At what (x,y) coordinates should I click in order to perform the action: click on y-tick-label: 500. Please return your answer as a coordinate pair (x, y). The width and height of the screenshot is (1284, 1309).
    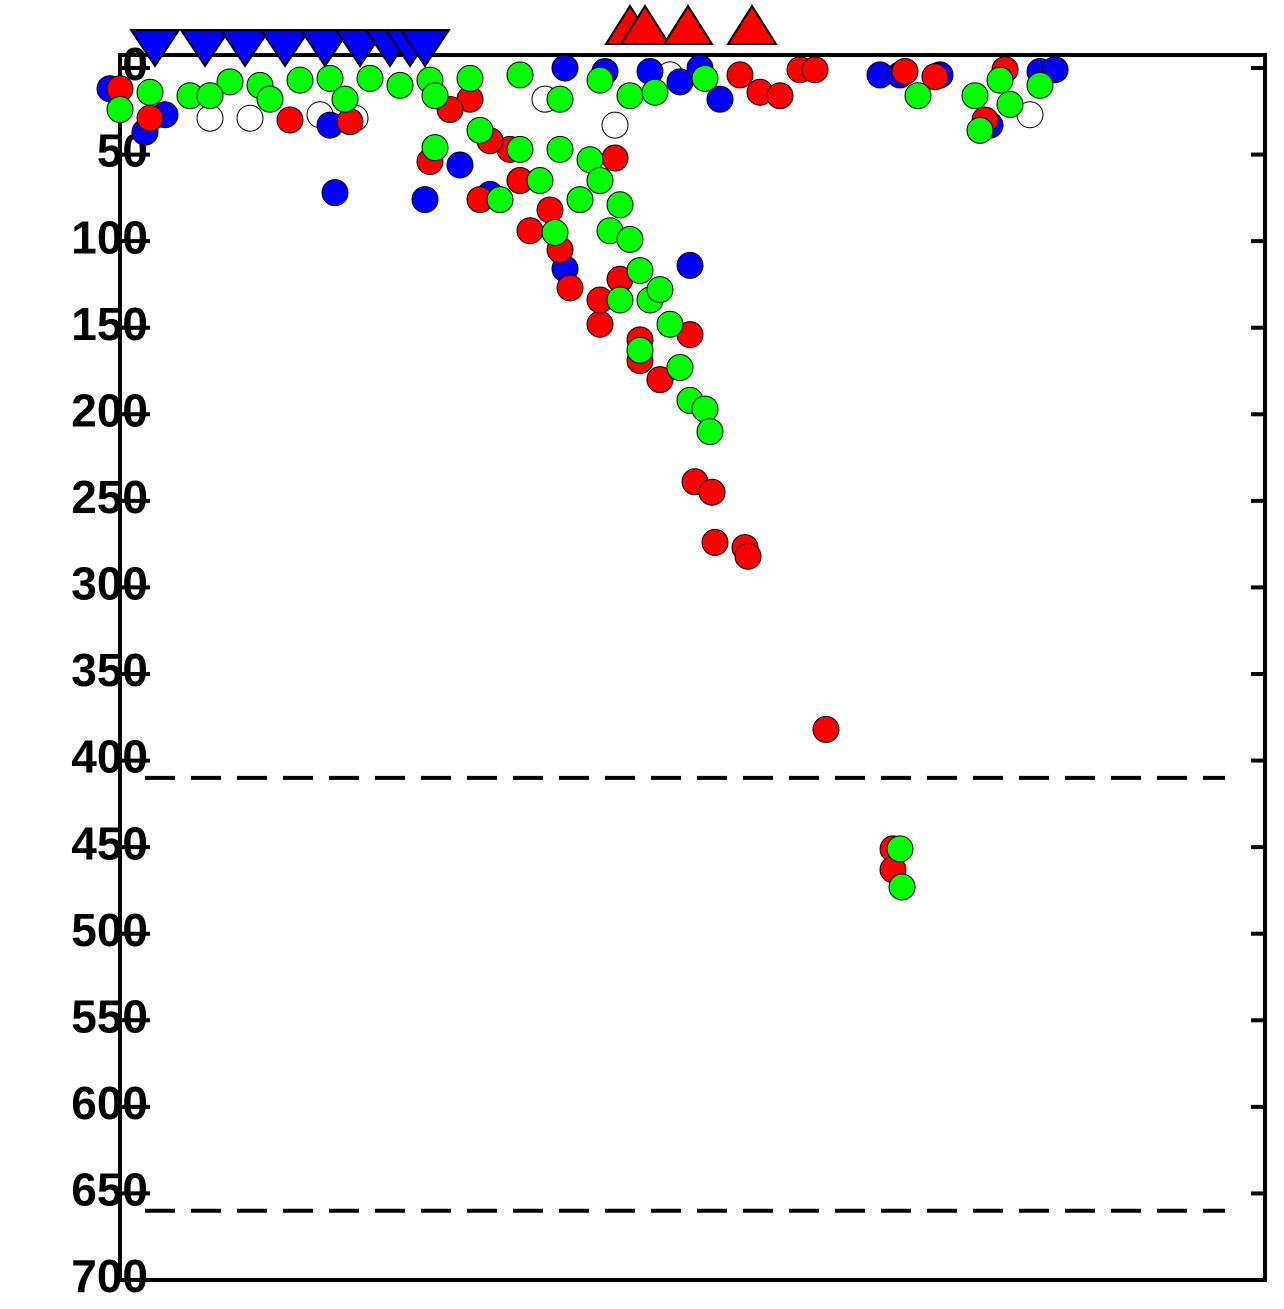
    Looking at the image, I should click on (109, 930).